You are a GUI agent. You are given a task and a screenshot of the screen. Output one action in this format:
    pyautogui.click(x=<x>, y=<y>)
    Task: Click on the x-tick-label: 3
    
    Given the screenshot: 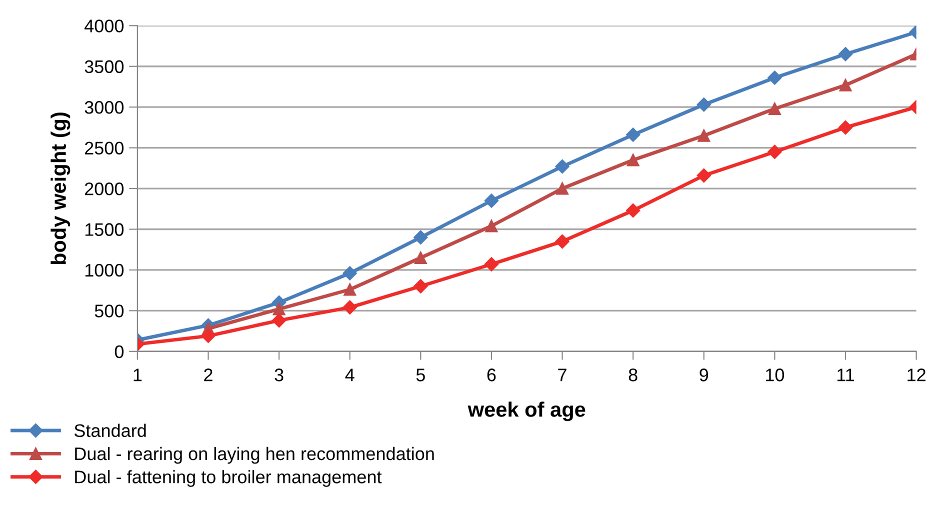 What is the action you would take?
    pyautogui.click(x=279, y=375)
    